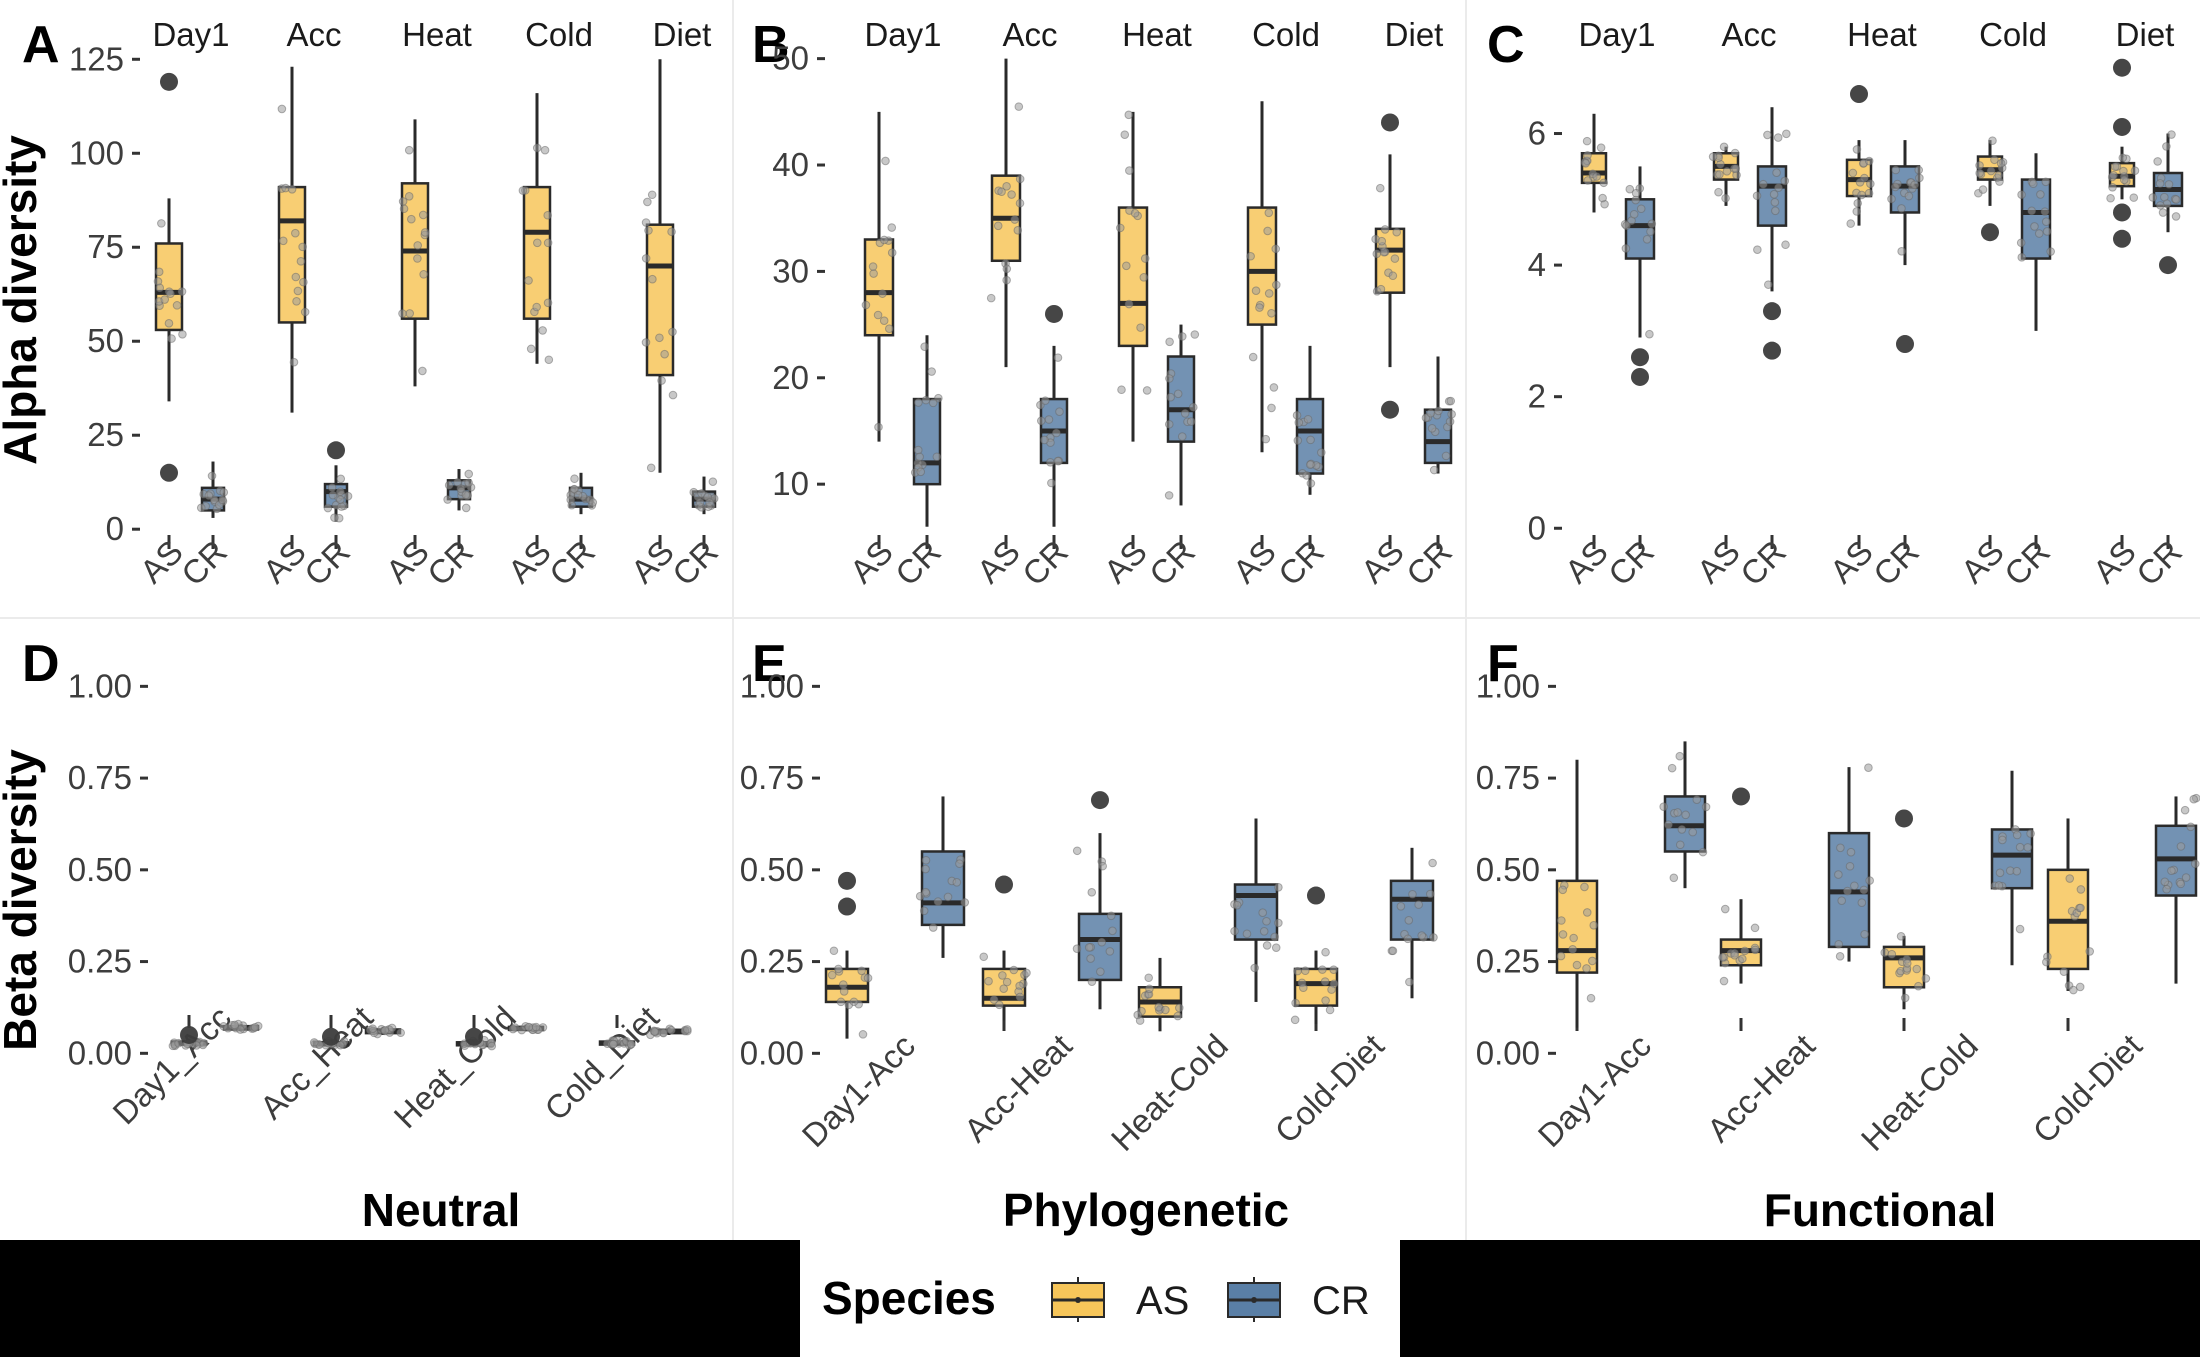  What do you see at coordinates (437, 34) in the screenshot?
I see `facet-label-heat: Heat` at bounding box center [437, 34].